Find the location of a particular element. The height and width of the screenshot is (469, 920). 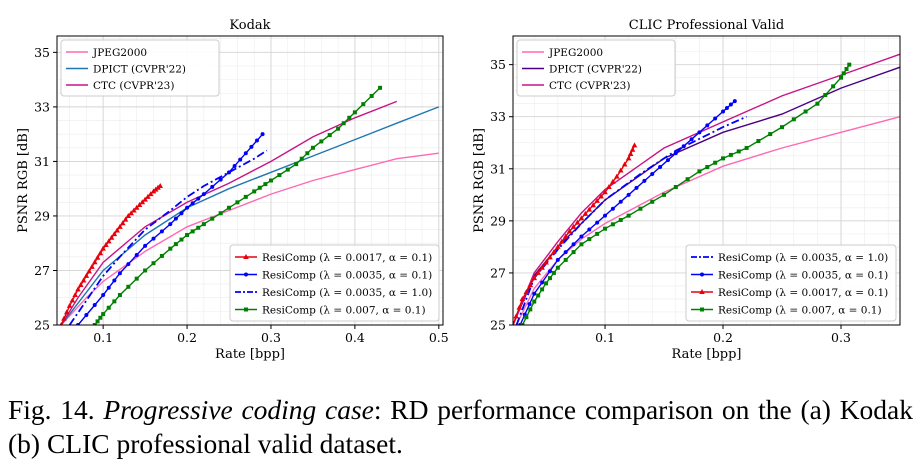

legend-label: ResiComp (λ = 0.007, α = 0.1) is located at coordinates (800, 311).